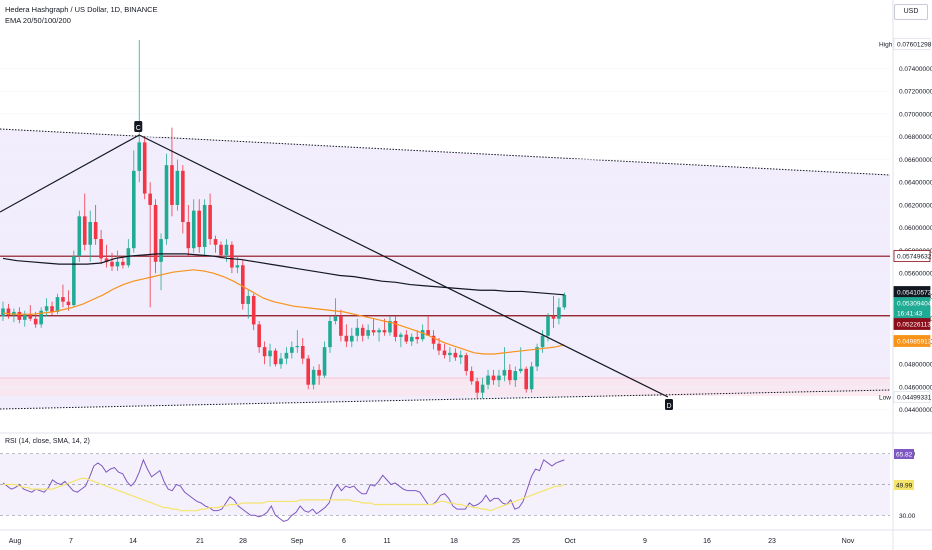 This screenshot has height=550, width=932. What do you see at coordinates (516, 541) in the screenshot?
I see `x-tick-label: 25` at bounding box center [516, 541].